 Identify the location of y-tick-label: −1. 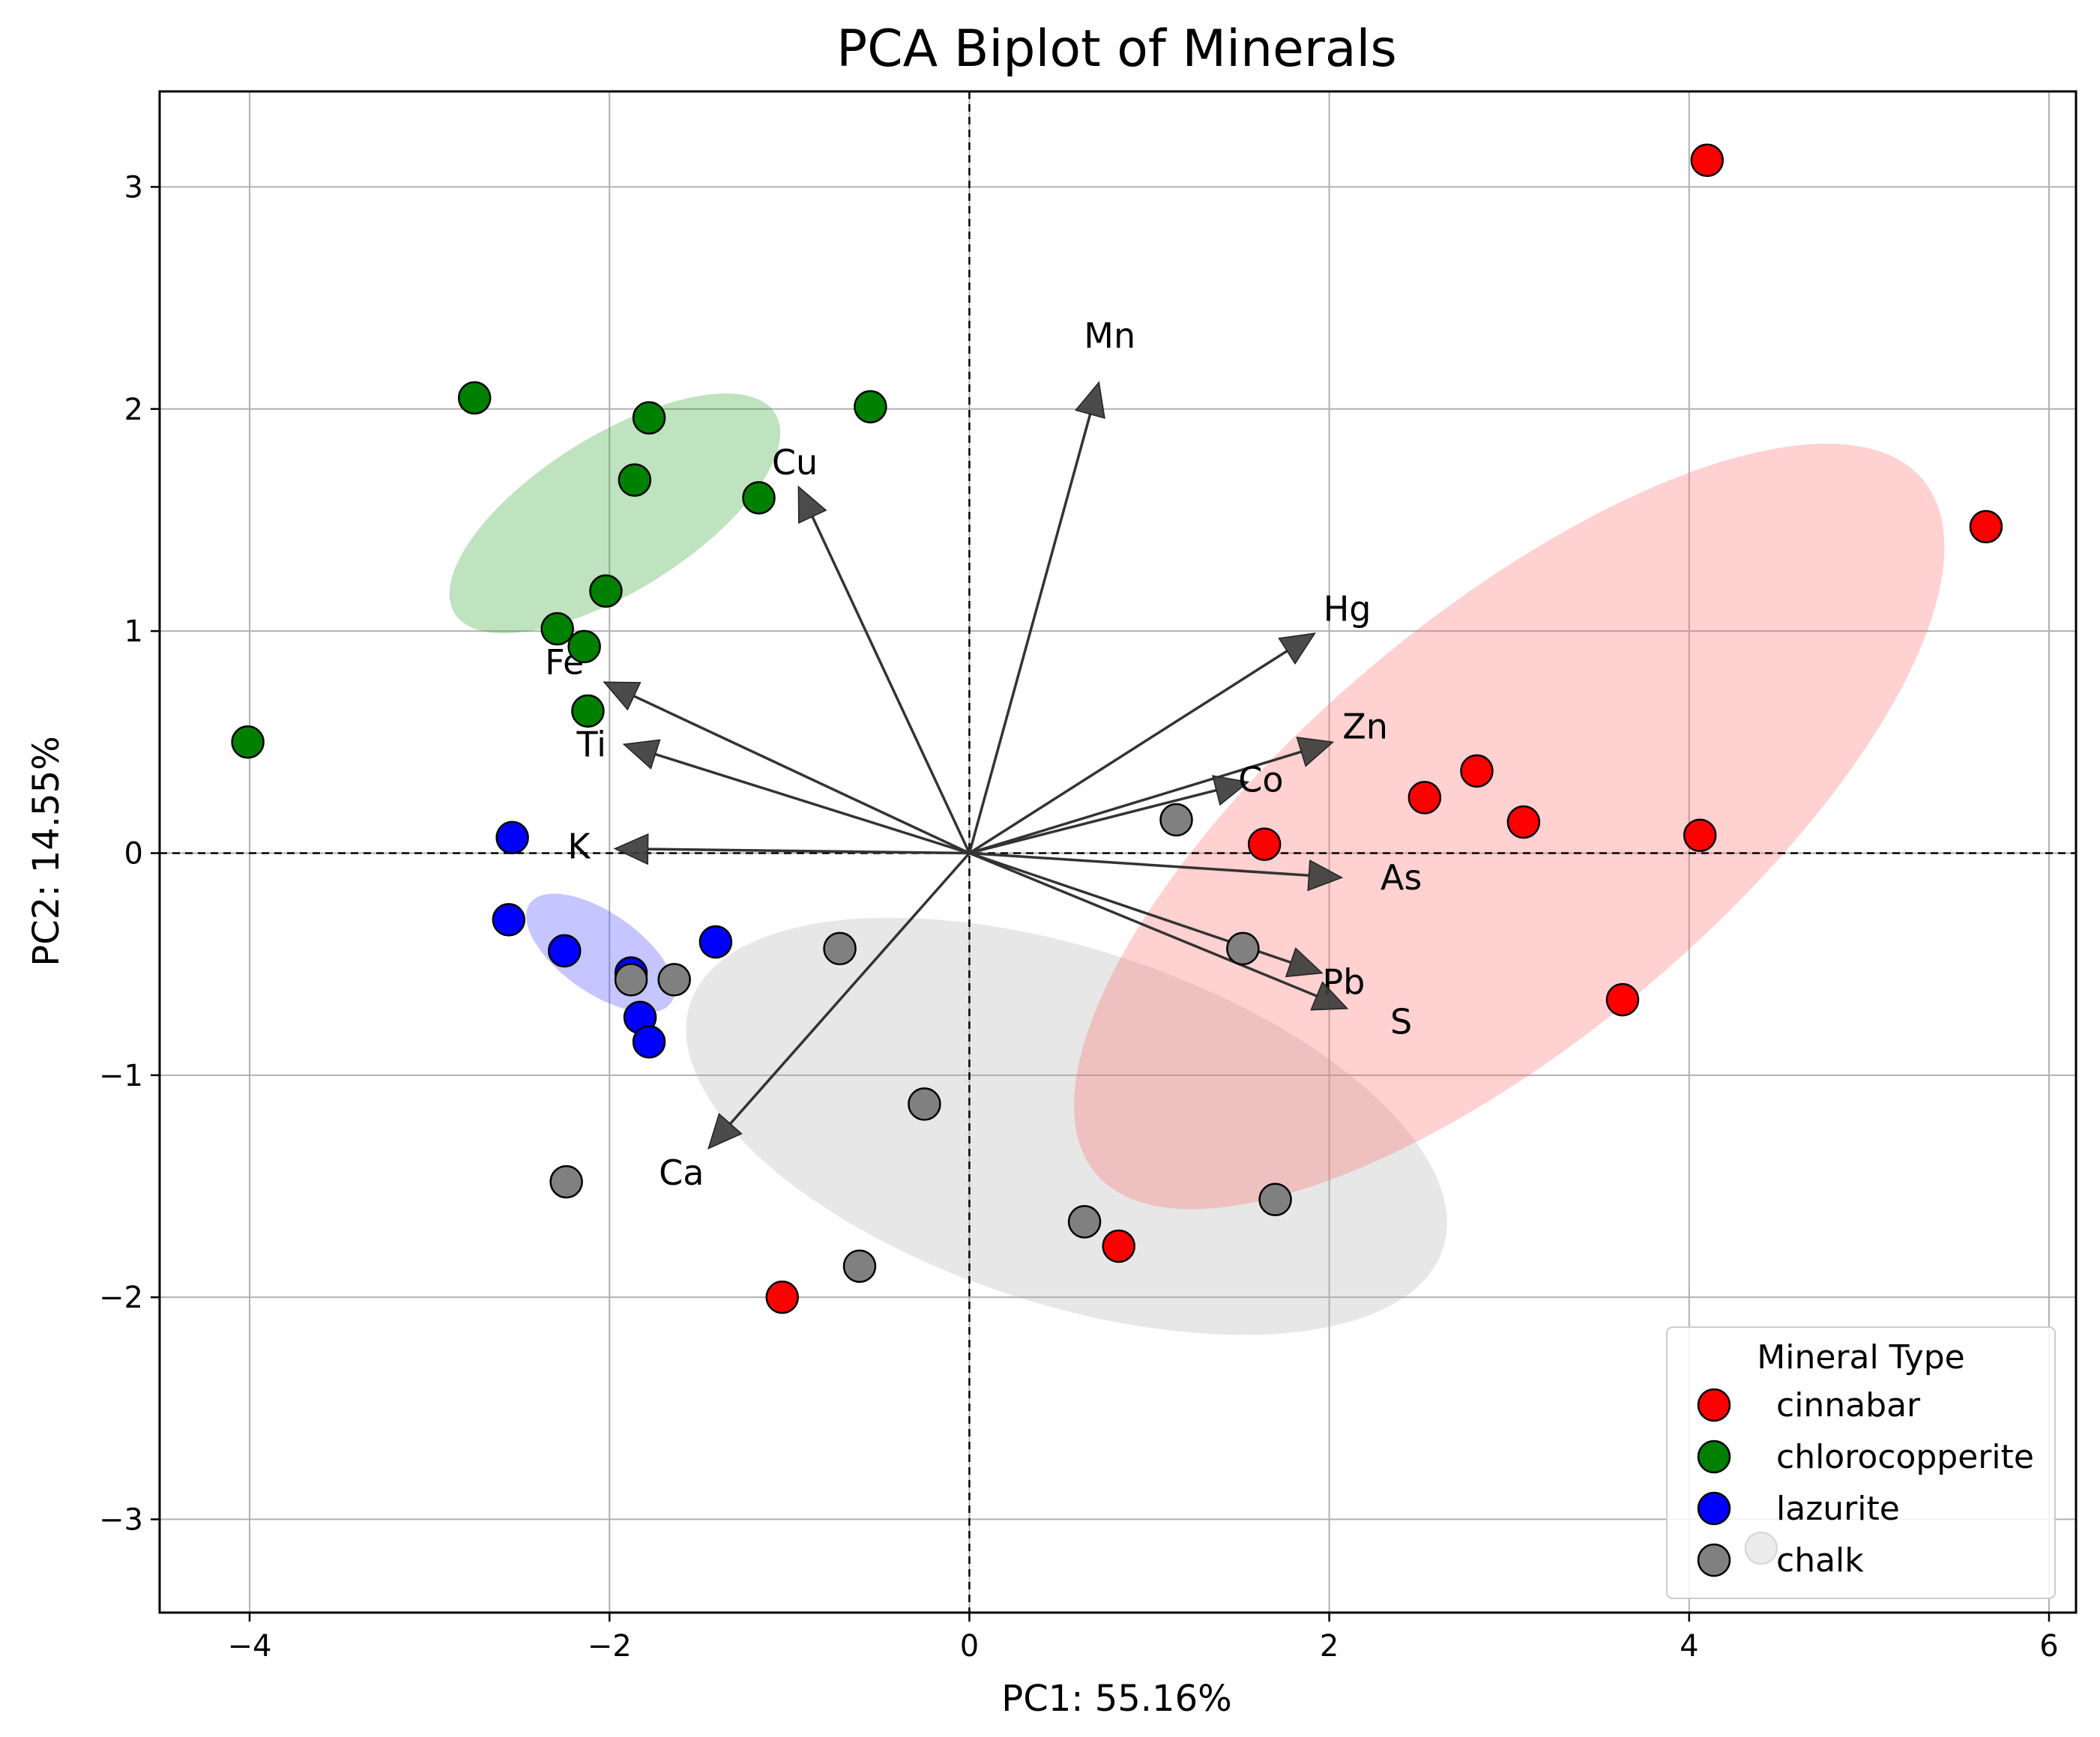
(121, 1076).